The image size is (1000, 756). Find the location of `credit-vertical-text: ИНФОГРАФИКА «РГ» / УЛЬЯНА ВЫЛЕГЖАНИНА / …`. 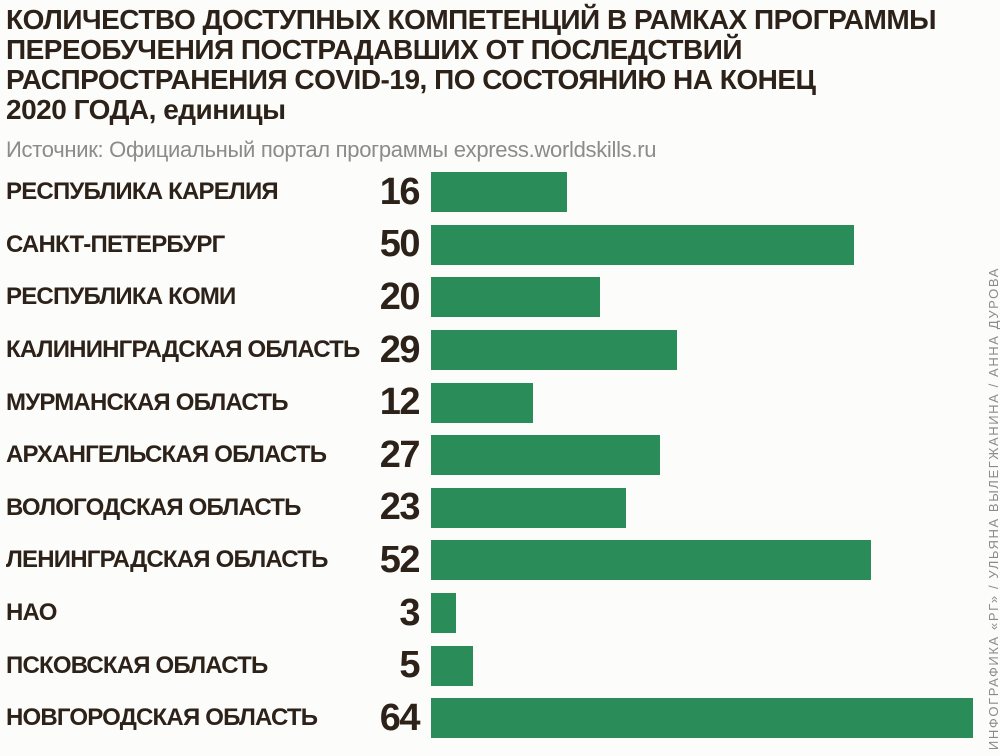

credit-vertical-text: ИНФОГРАФИКА «РГ» / УЛЬЯНА ВЫЛЕГЖАНИНА / … is located at coordinates (993, 508).